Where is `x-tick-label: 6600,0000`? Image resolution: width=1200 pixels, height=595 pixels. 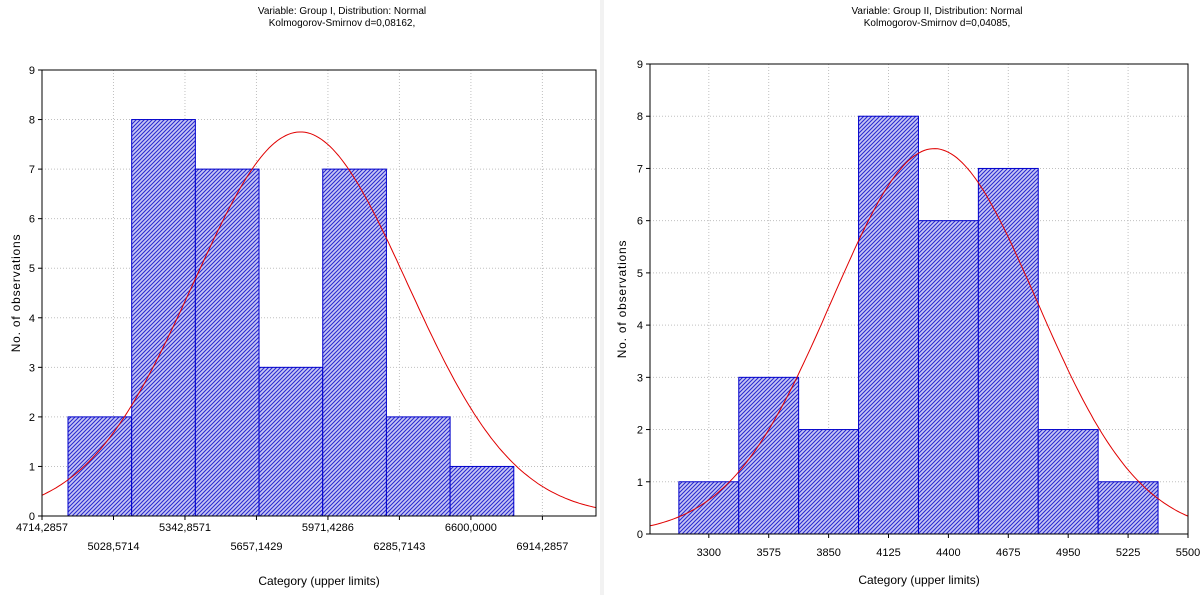 x-tick-label: 6600,0000 is located at coordinates (471, 528).